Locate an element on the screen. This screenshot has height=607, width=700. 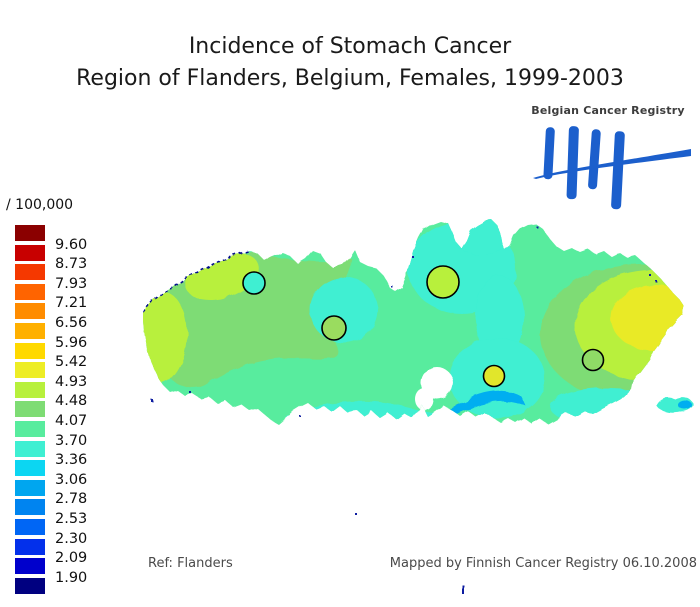
registry-logo-text: Belgian Cancer Registry is located at coordinates (608, 110).